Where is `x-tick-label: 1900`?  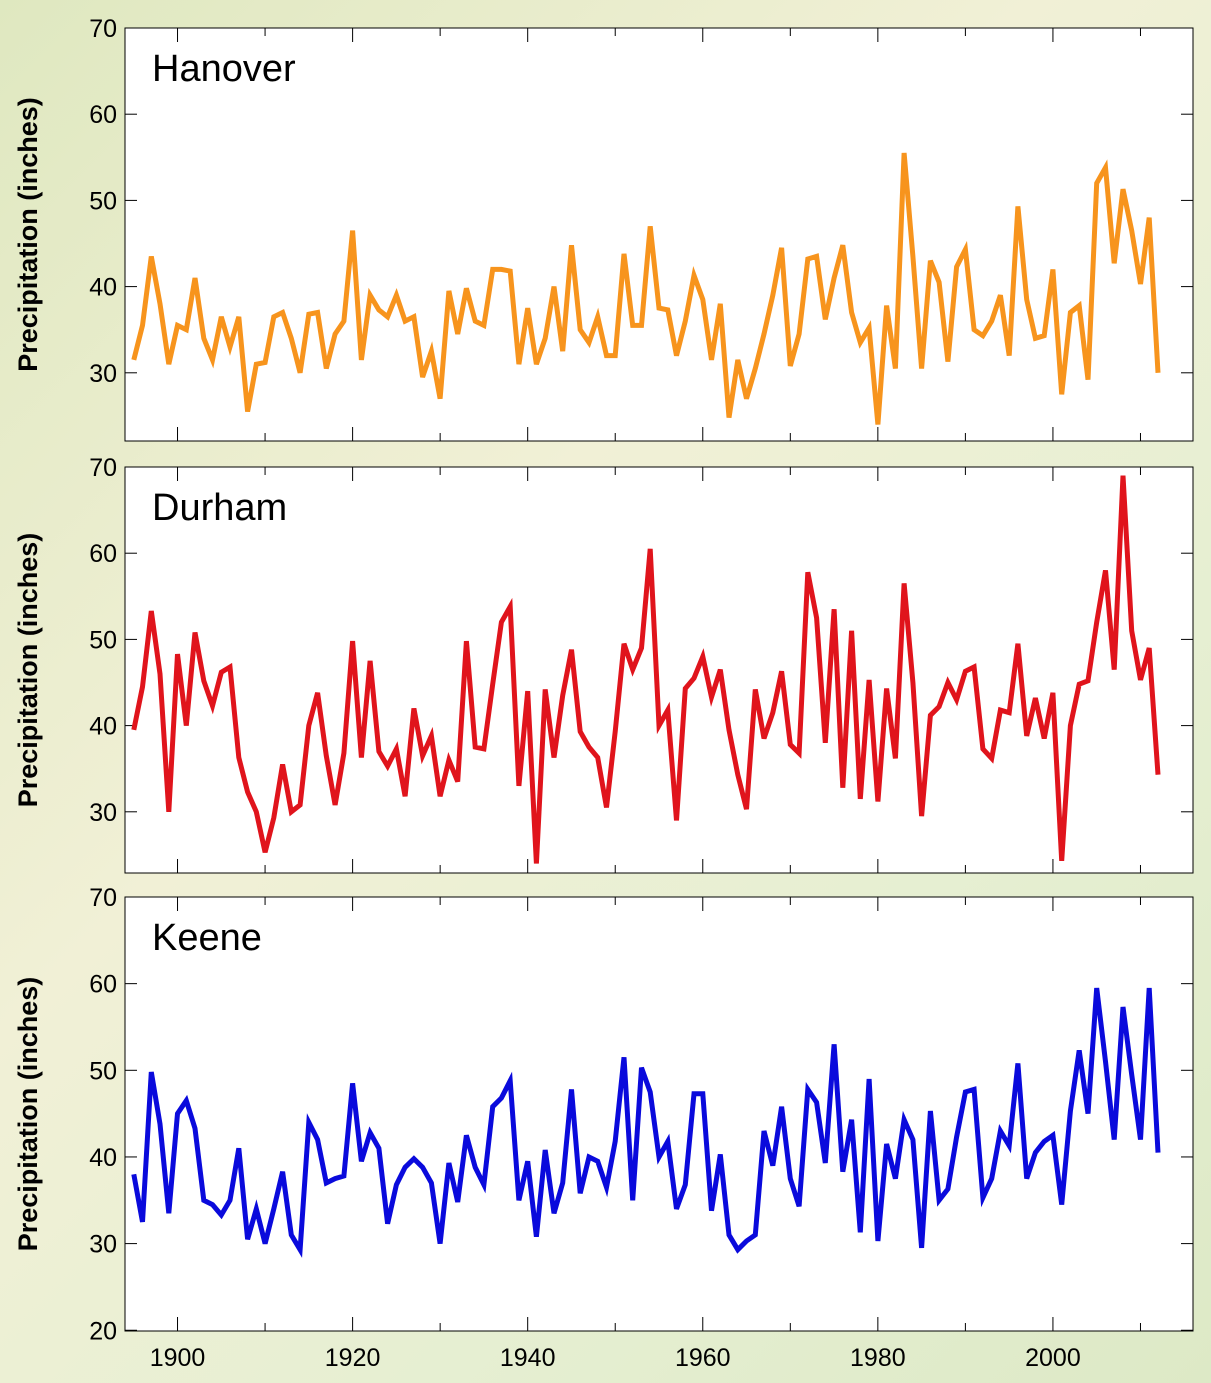 x-tick-label: 1900 is located at coordinates (178, 1358).